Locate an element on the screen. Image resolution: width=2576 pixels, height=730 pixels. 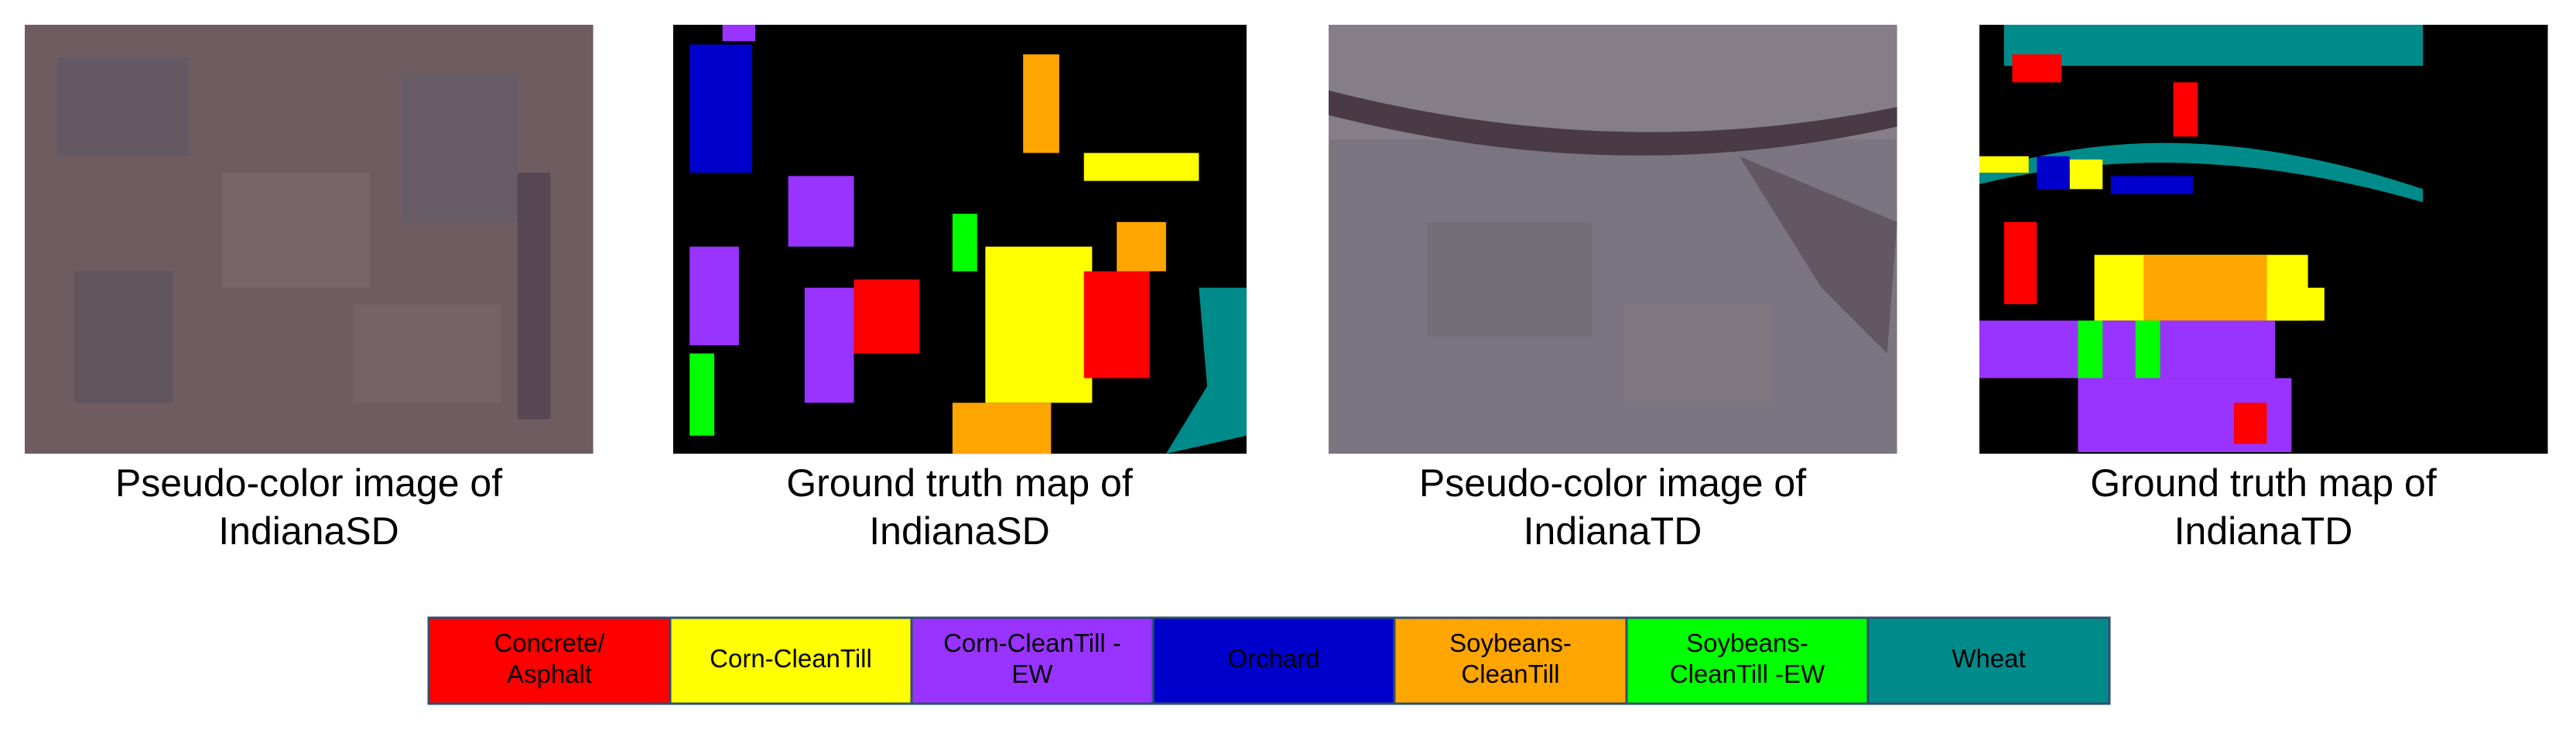
legend-label: Orchard is located at coordinates (1273, 658).